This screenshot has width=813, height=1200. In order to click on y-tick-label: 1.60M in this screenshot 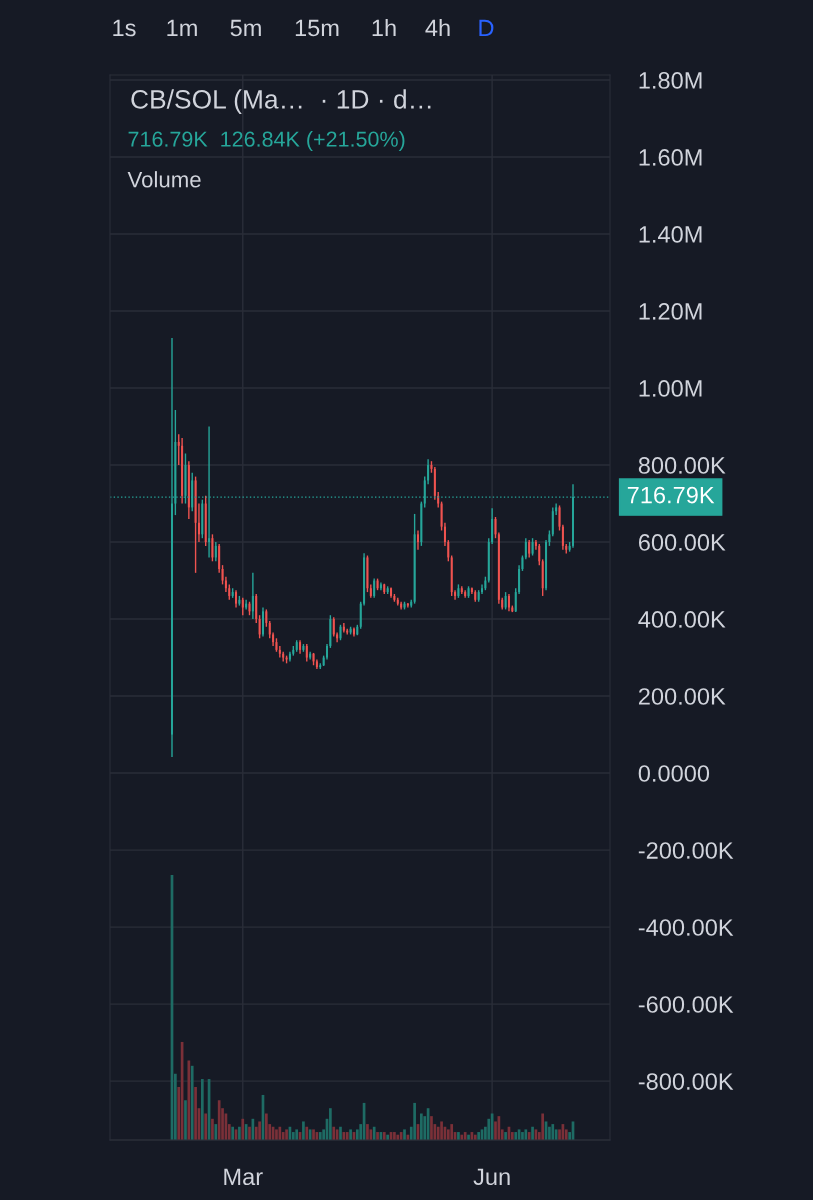, I will do `click(670, 157)`.